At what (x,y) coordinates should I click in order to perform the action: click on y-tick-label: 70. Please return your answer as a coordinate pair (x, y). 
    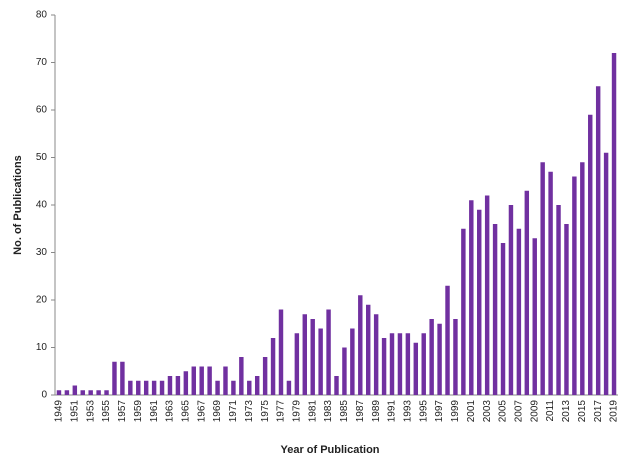
    Looking at the image, I should click on (42, 62).